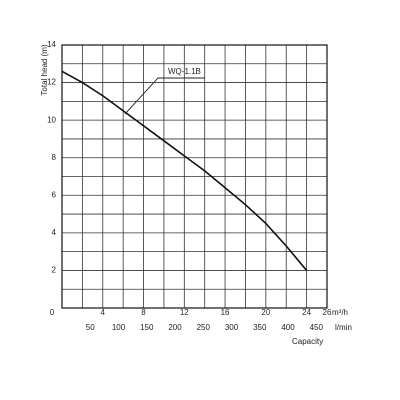 Image resolution: width=400 pixels, height=400 pixels. Describe the element at coordinates (260, 327) in the screenshot. I see `x2-tick-label: 350` at that location.